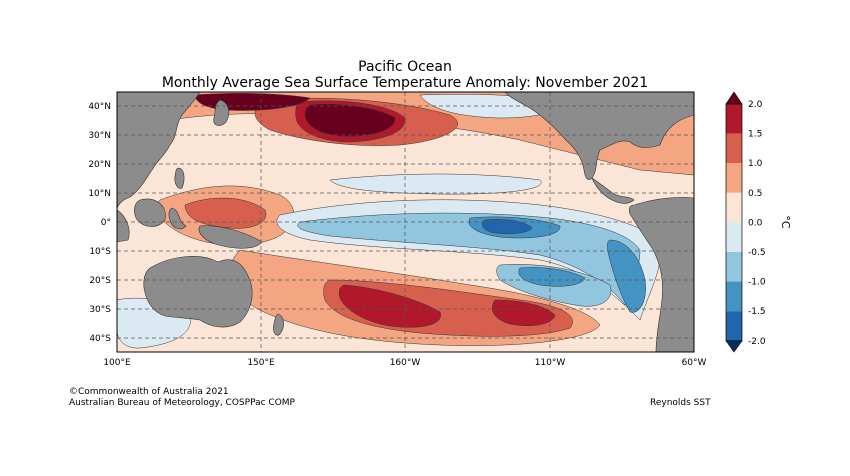 This screenshot has width=850, height=476. Describe the element at coordinates (757, 342) in the screenshot. I see `colorbar-tick-label: -2.0` at that location.